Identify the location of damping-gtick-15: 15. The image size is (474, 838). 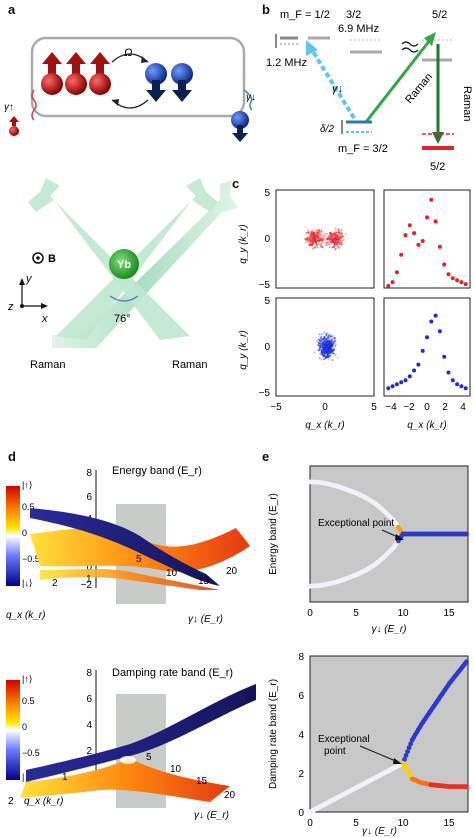
(202, 781).